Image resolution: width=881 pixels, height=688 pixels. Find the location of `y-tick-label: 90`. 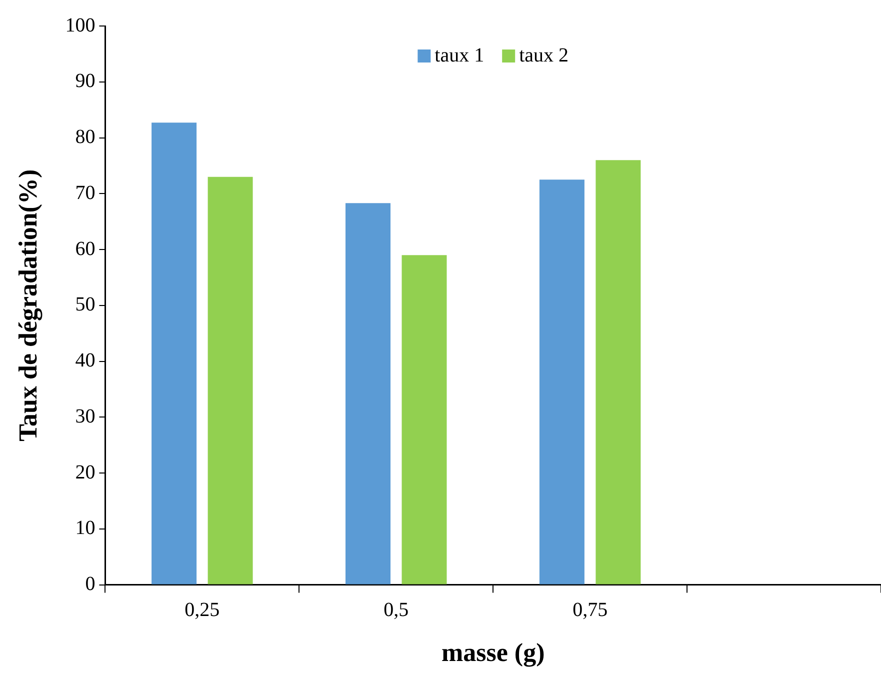

y-tick-label: 90 is located at coordinates (85, 81).